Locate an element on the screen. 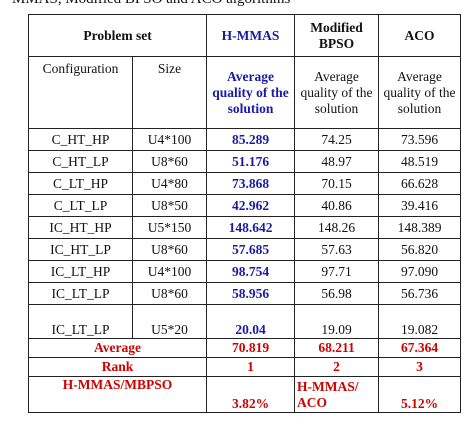 The height and width of the screenshot is (438, 474). row-hmmas: 20.04 is located at coordinates (251, 321).